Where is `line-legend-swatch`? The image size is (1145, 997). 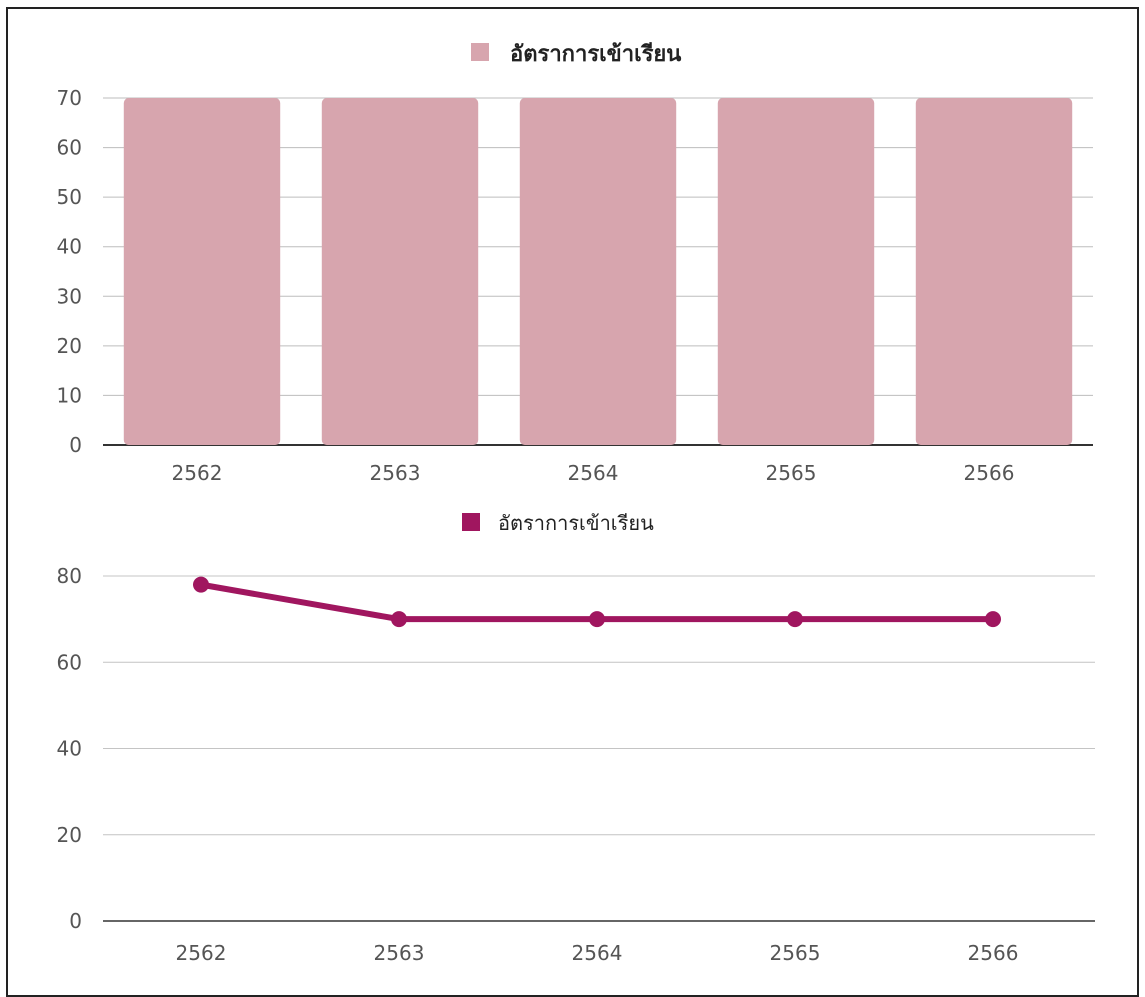
line-legend-swatch is located at coordinates (471, 522).